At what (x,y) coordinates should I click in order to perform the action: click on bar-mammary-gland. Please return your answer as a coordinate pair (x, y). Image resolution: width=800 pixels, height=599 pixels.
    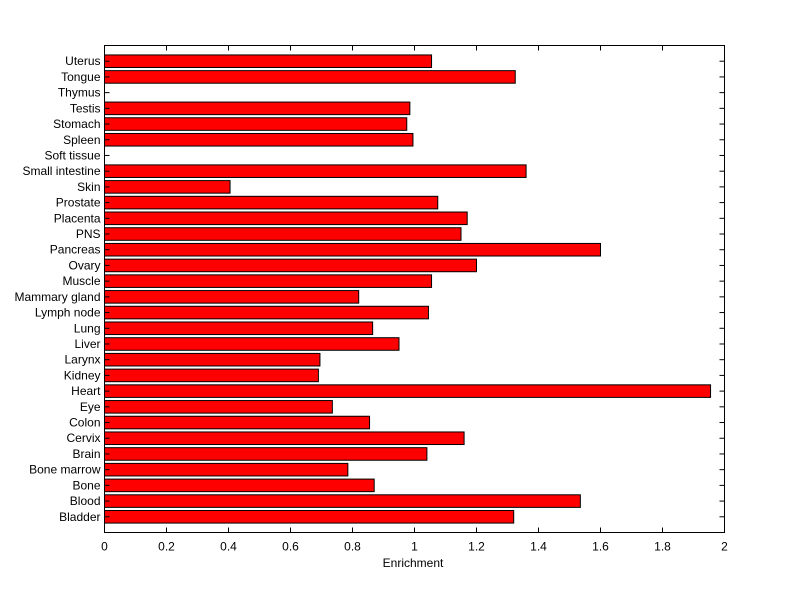
    Looking at the image, I should click on (232, 297).